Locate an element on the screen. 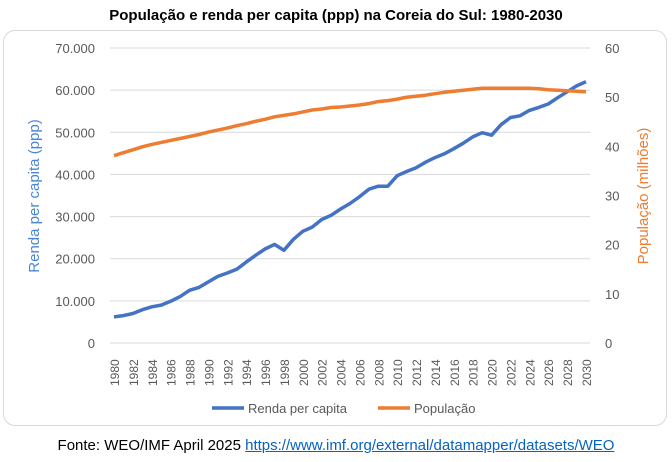  x-tick-label: 2028 is located at coordinates (568, 372).